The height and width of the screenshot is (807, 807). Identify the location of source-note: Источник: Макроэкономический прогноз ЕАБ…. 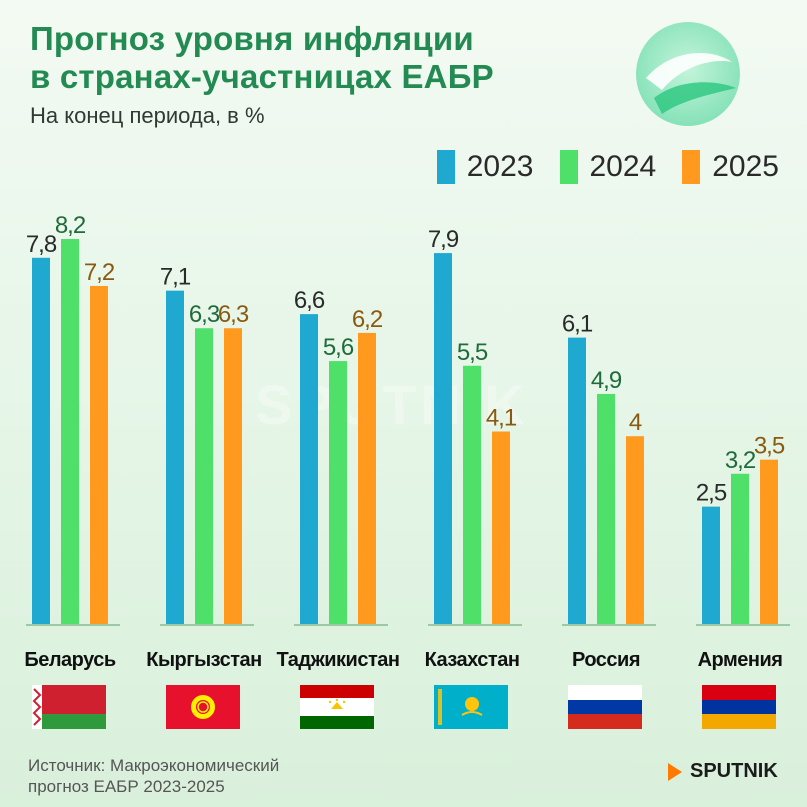
(153, 776).